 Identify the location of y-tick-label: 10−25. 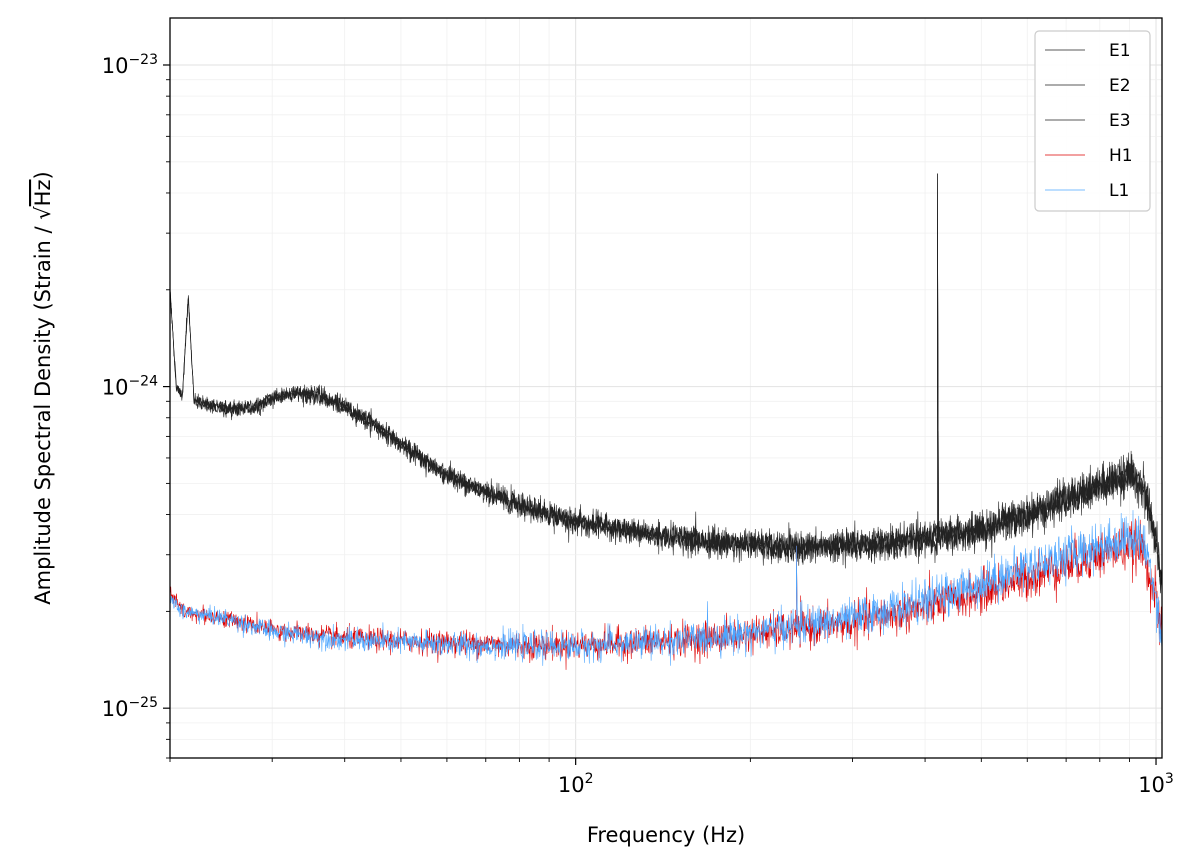
(130, 708).